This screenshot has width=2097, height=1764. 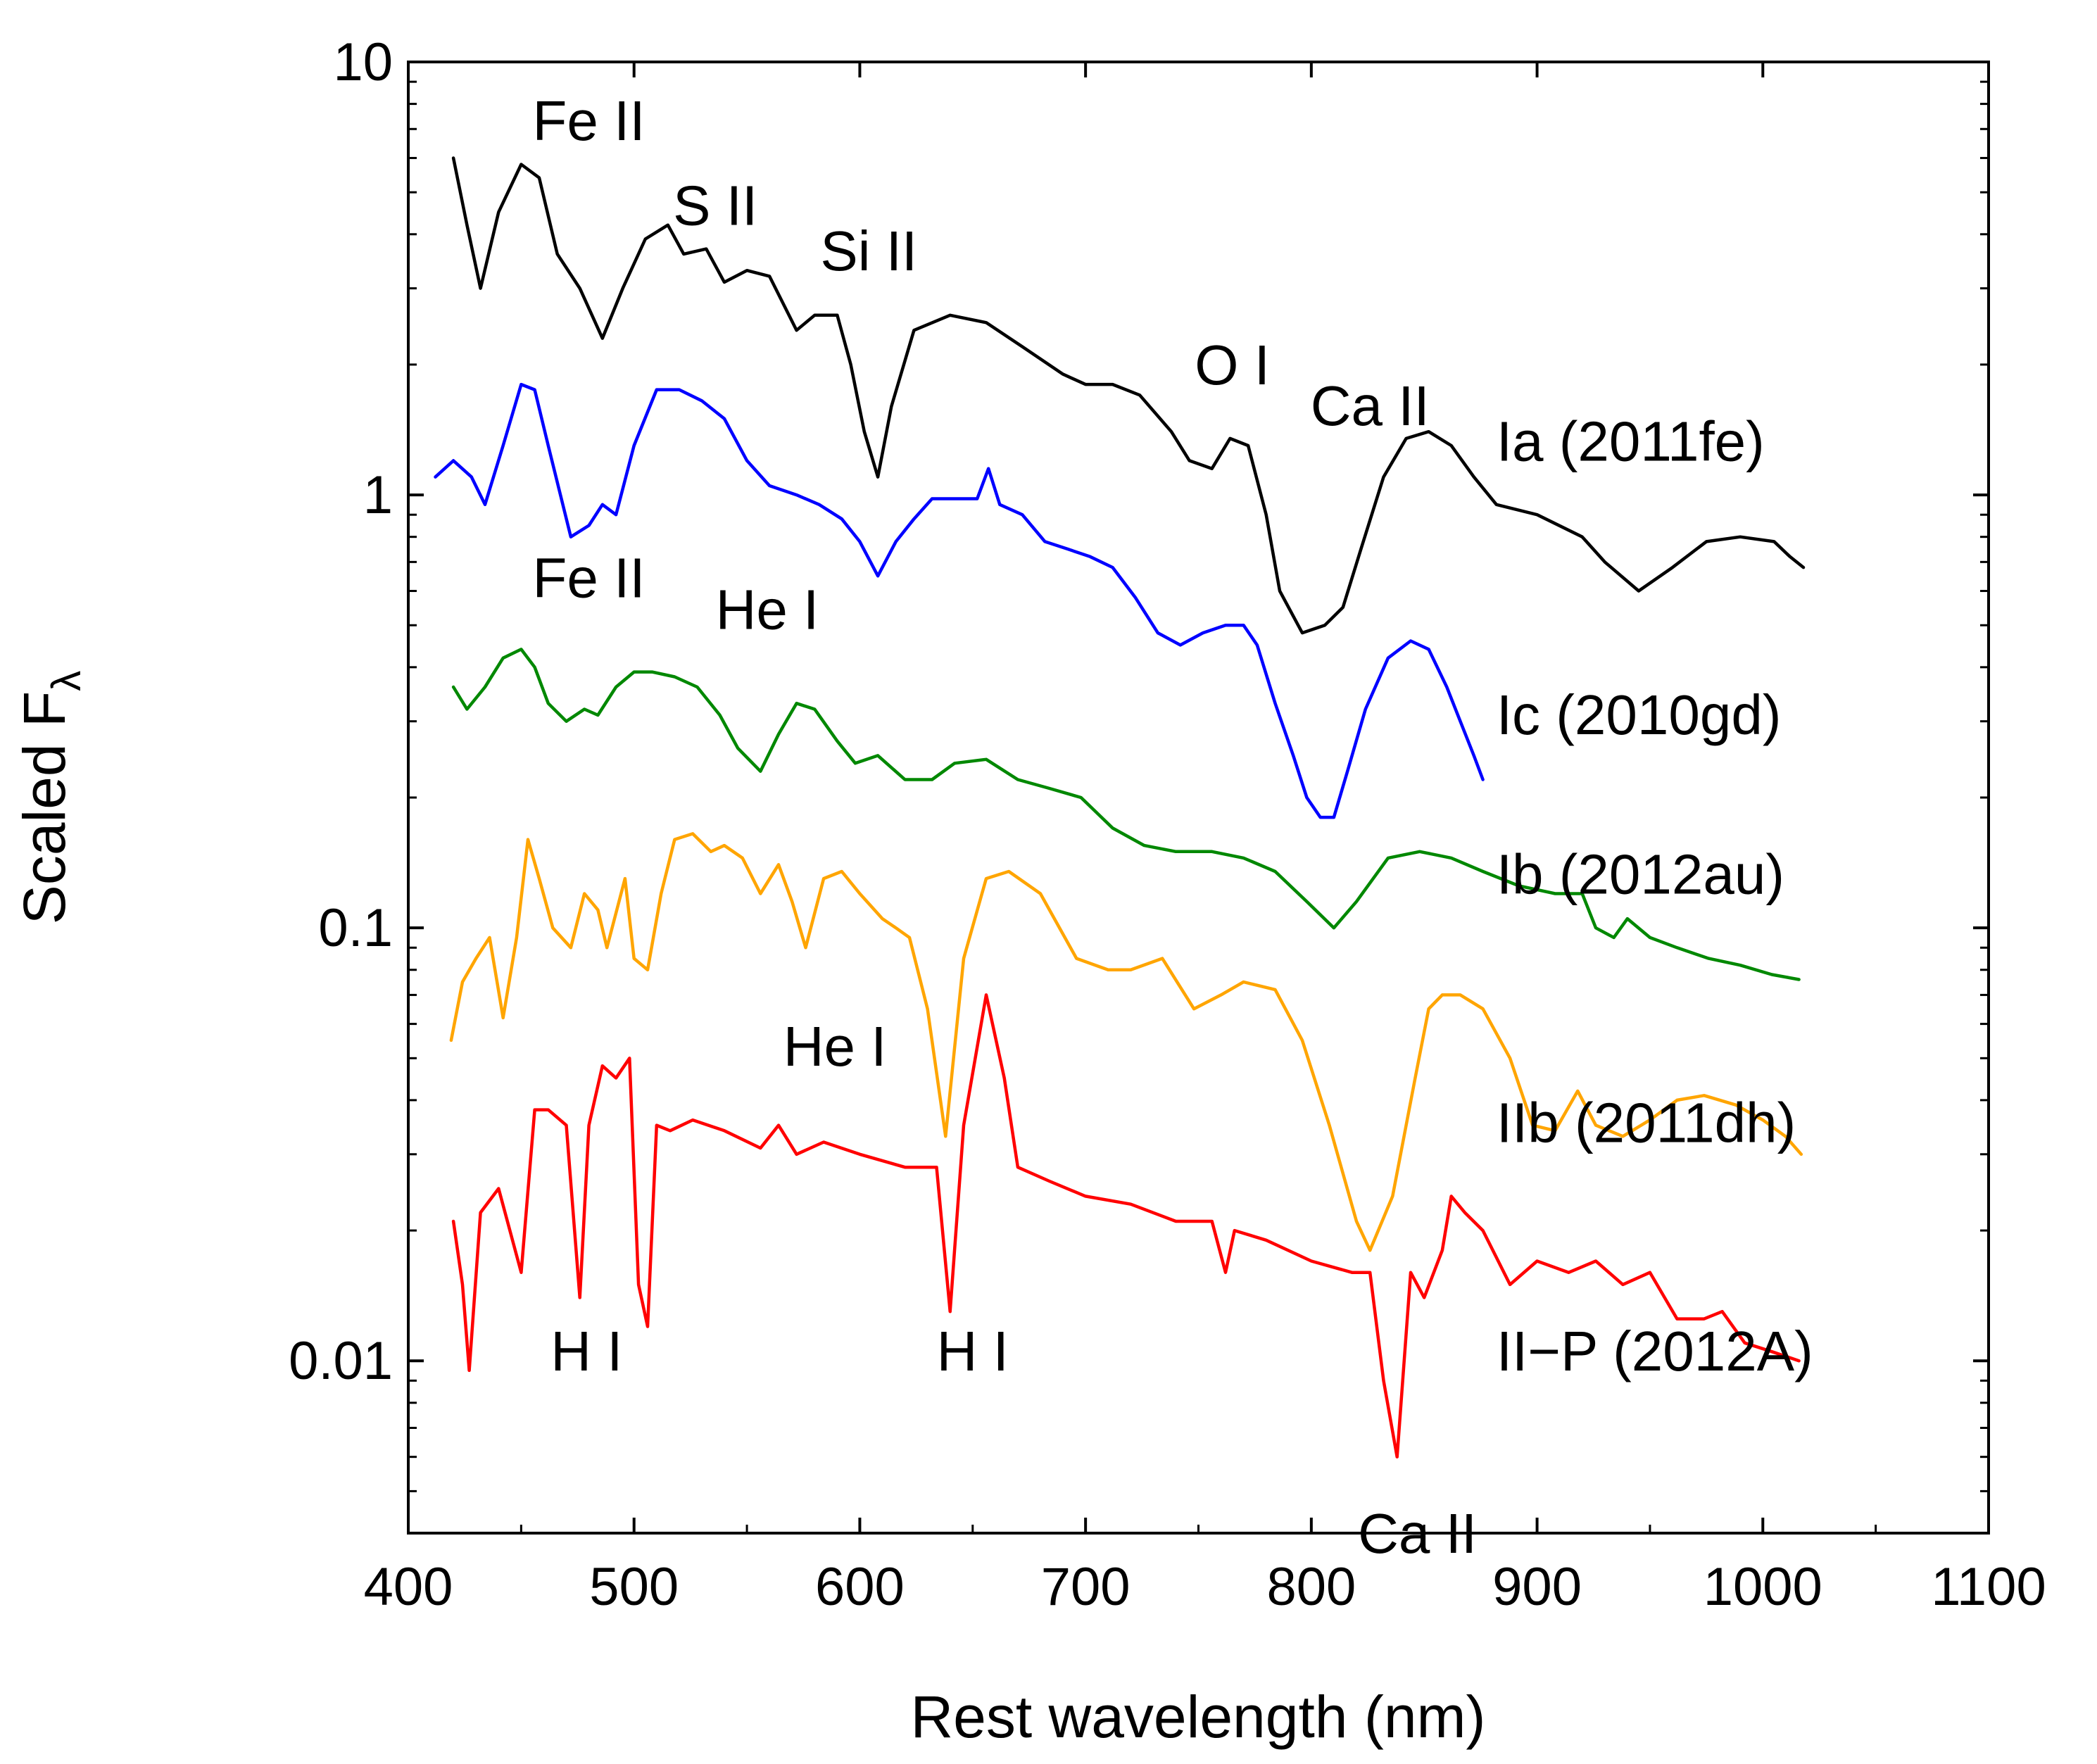 I want to click on y-axis-title-subscript: λ, so click(x=66, y=681).